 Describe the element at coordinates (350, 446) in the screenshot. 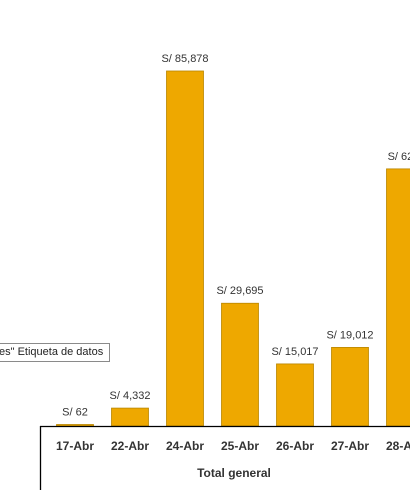

I see `x-tick-label-27-Abr: 27-Abr` at that location.